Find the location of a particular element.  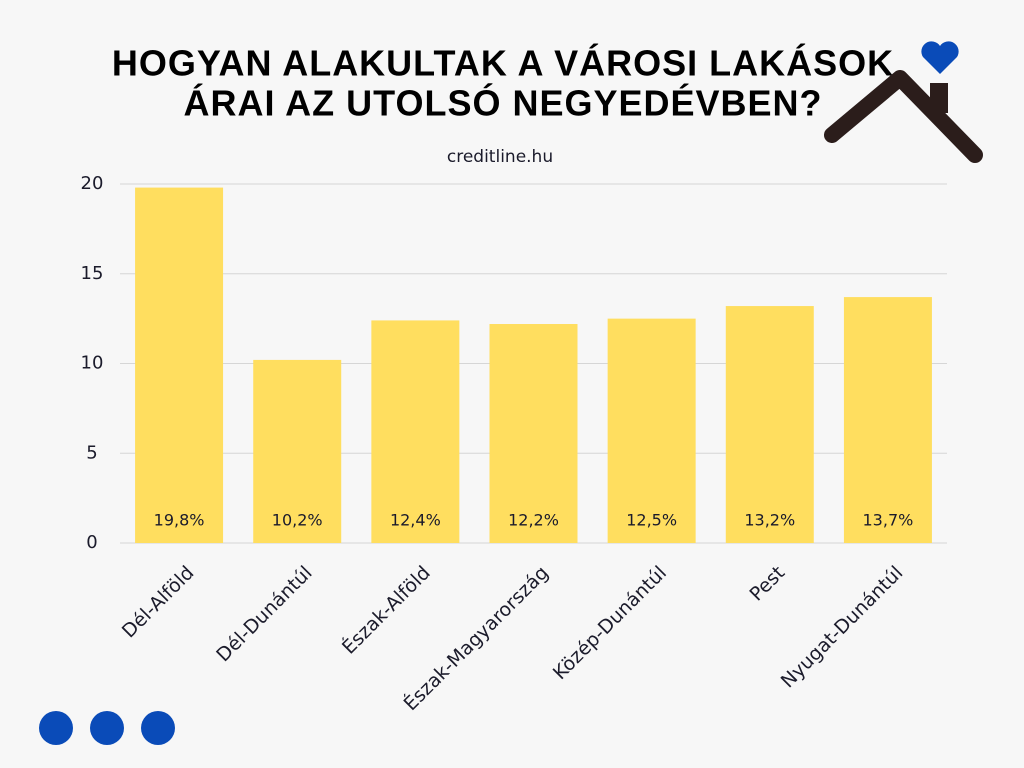

value-label: 13,2% is located at coordinates (769, 520).